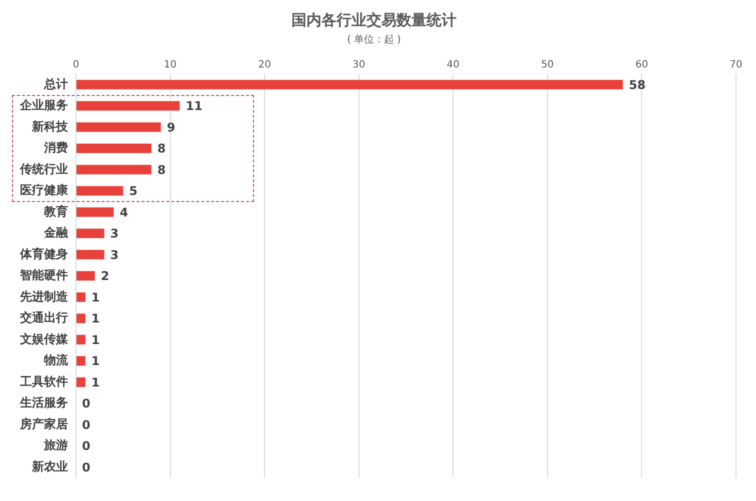 This screenshot has width=756, height=501. I want to click on y-tick-label: 医疗健康, so click(44, 190).